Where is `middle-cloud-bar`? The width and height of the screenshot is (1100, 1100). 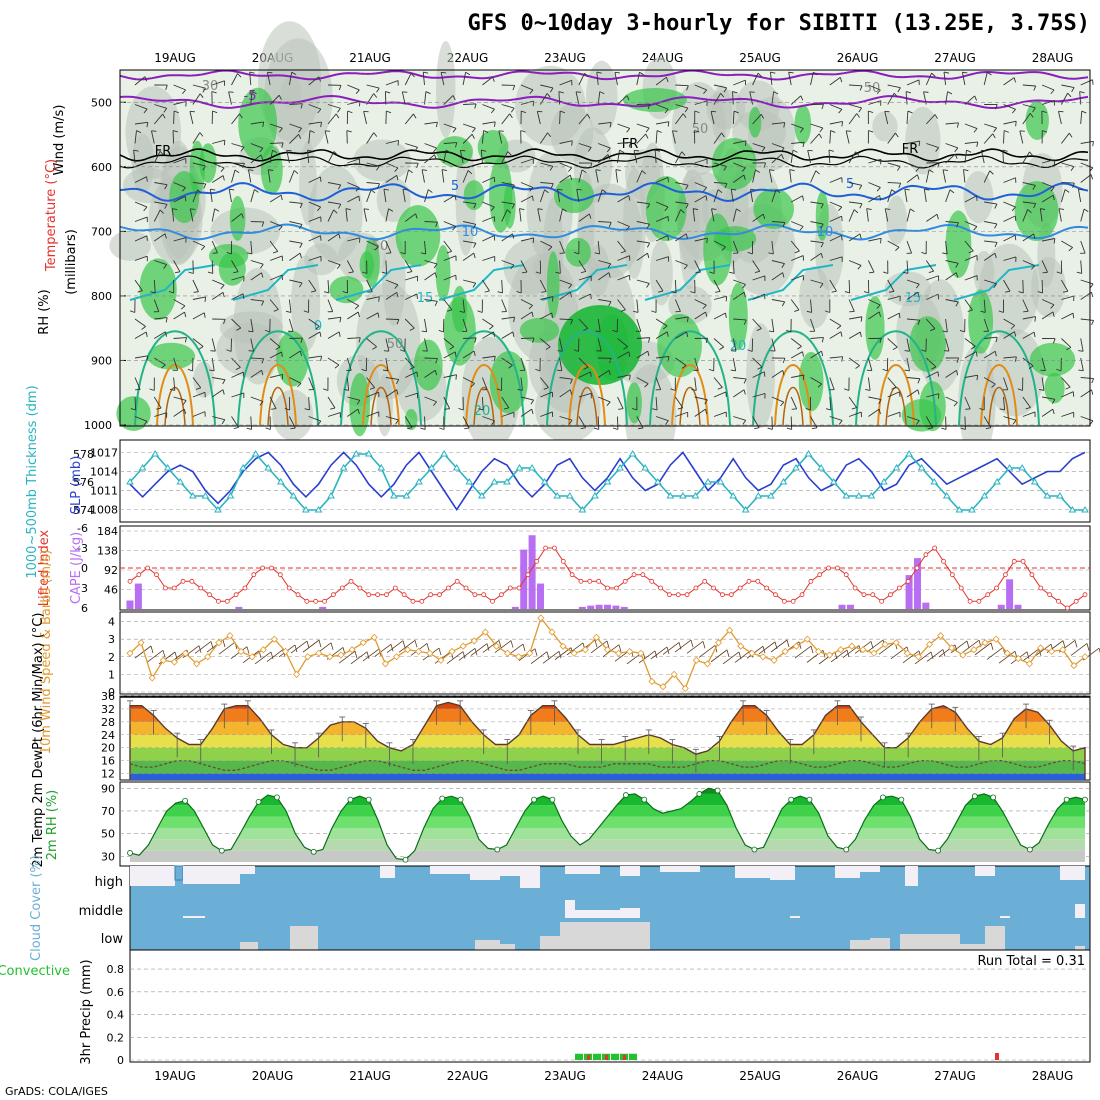
middle-cloud-bar is located at coordinates (597, 914).